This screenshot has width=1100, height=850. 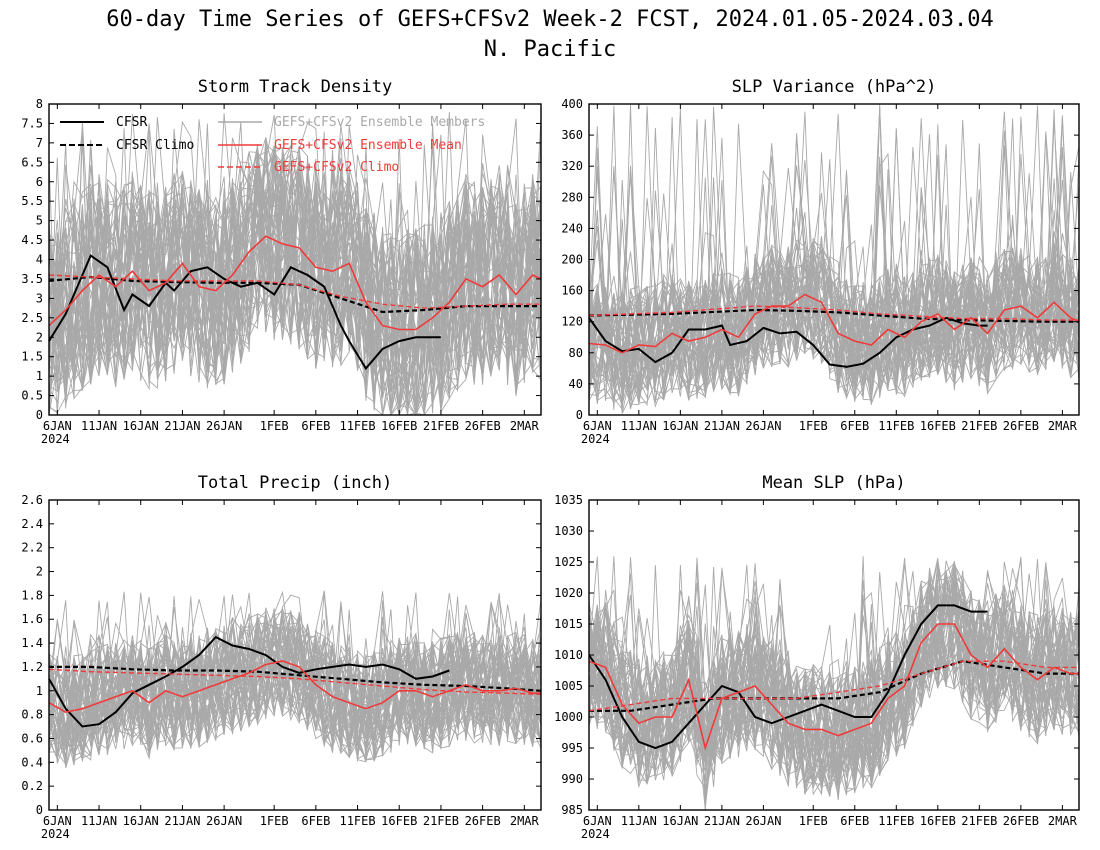 I want to click on y-tick-label: 160, so click(x=572, y=291).